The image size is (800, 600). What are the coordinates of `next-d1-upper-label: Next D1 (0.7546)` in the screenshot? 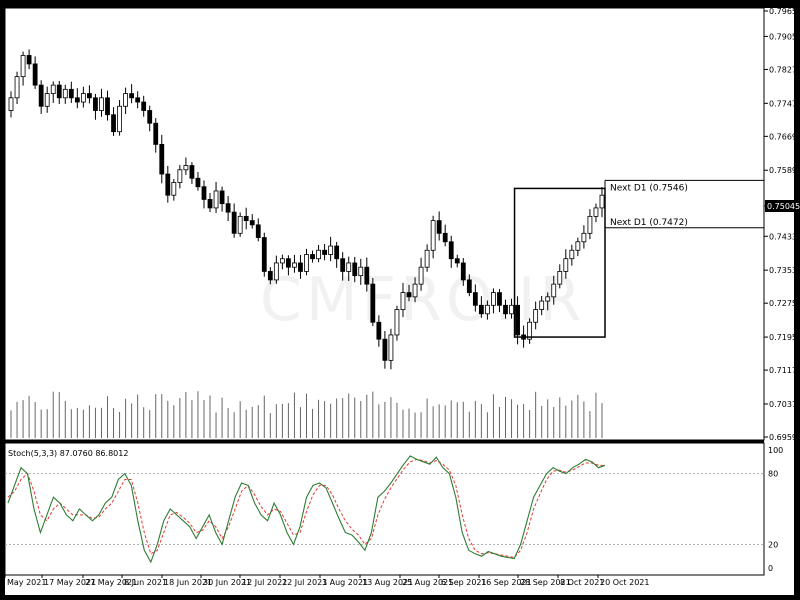 It's located at (649, 188).